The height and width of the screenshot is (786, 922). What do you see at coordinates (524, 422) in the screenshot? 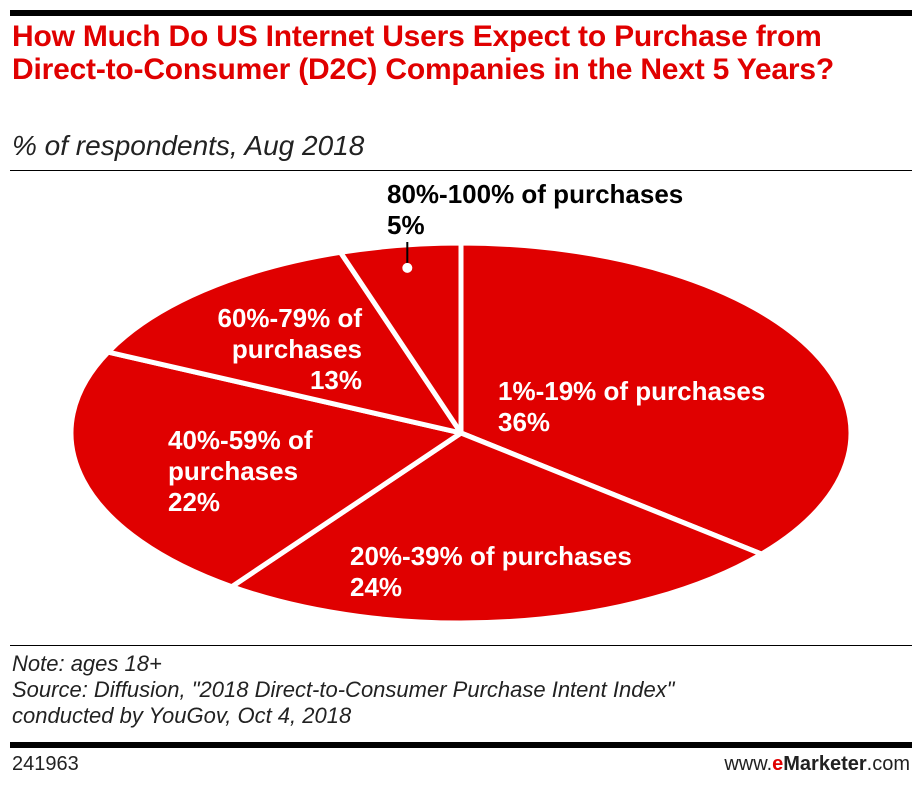
I see `slice-value-label: 36%` at bounding box center [524, 422].